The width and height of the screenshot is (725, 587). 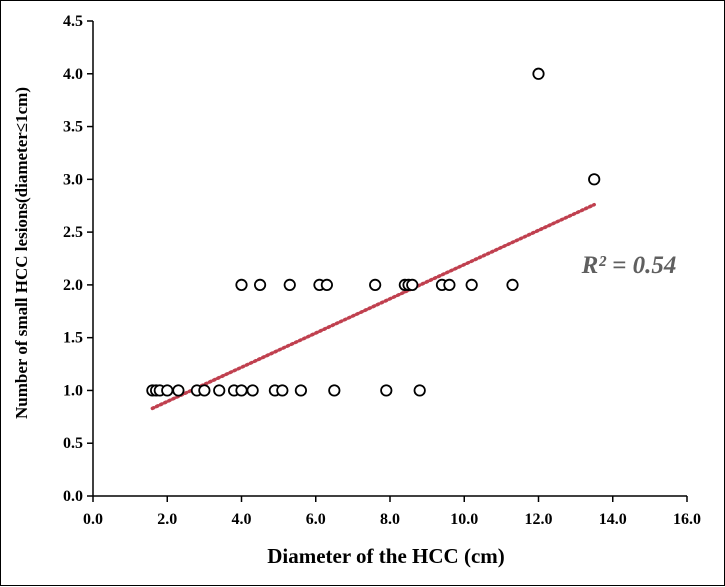 What do you see at coordinates (316, 519) in the screenshot?
I see `x-tick-label: 6.0` at bounding box center [316, 519].